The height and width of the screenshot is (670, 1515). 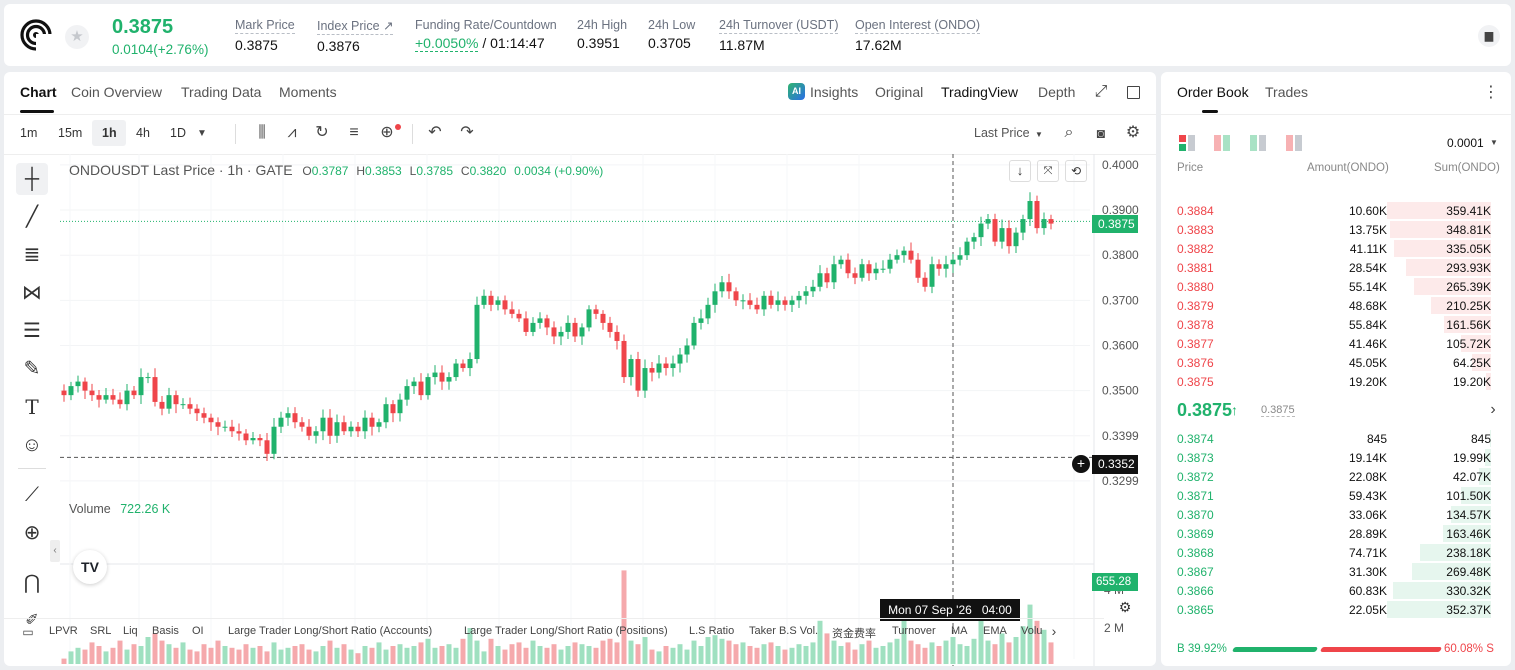 I want to click on window-icon, so click(x=1133, y=92).